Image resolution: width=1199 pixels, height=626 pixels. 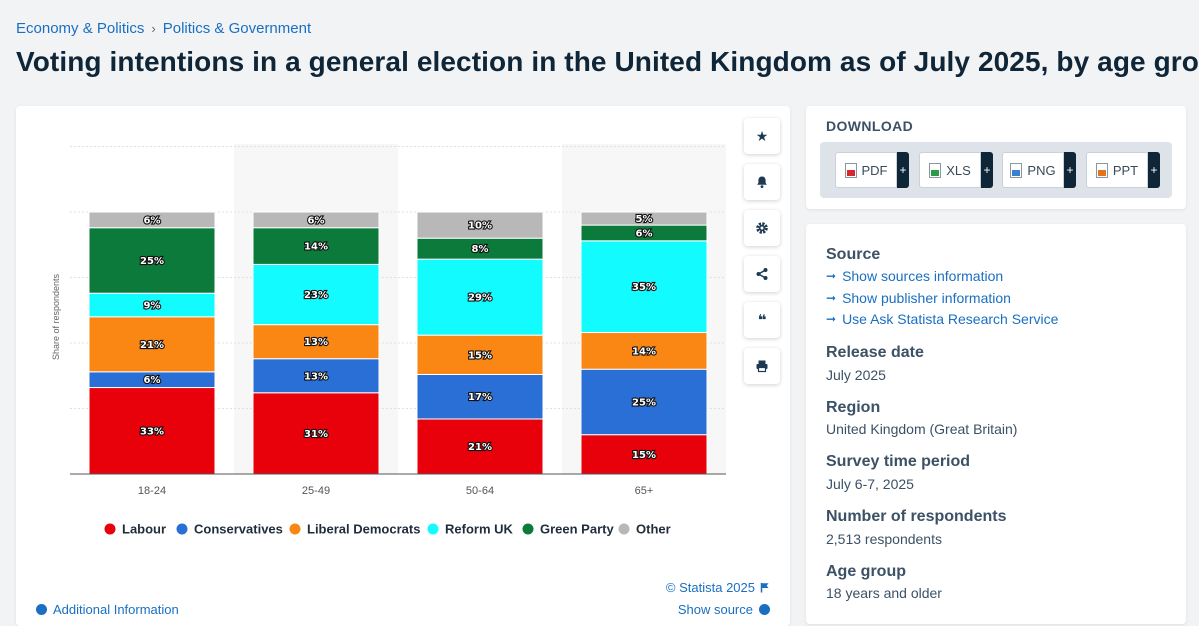 I want to click on show-publisher-information-link: ➞ Show publisher information, so click(x=918, y=298).